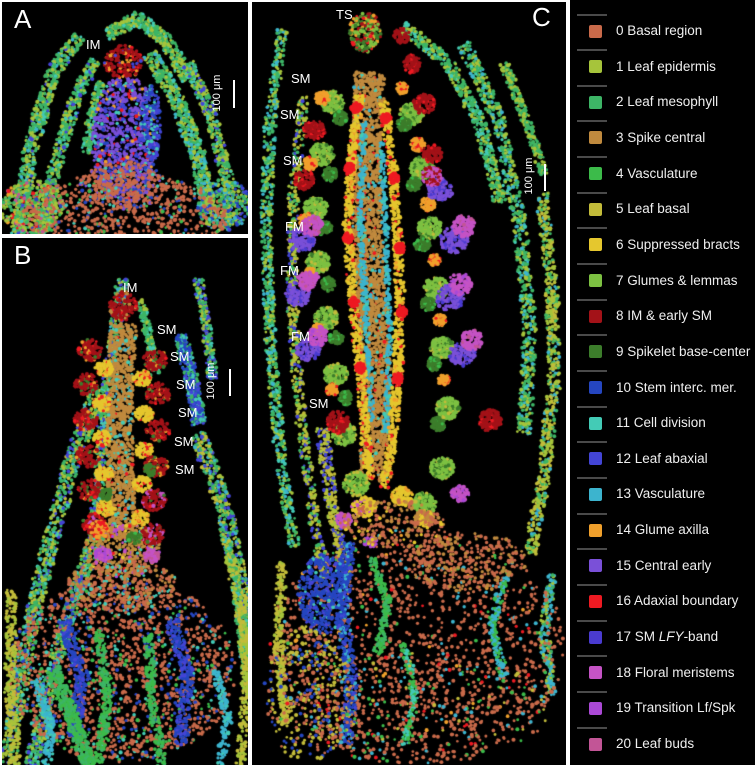 Image resolution: width=755 pixels, height=765 pixels. I want to click on legend-label-2: 2 Leaf mesophyll, so click(667, 102).